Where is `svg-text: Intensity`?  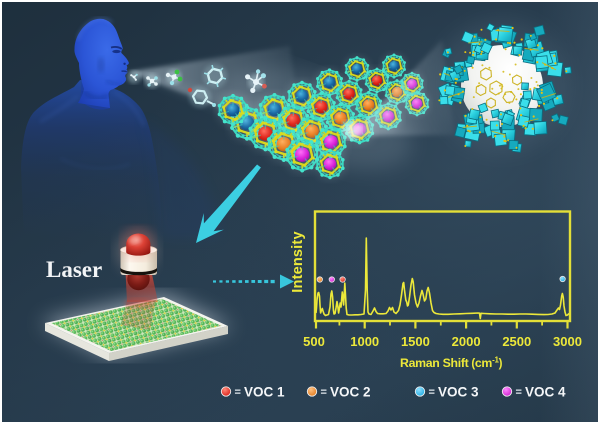
svg-text: Intensity is located at coordinates (298, 261).